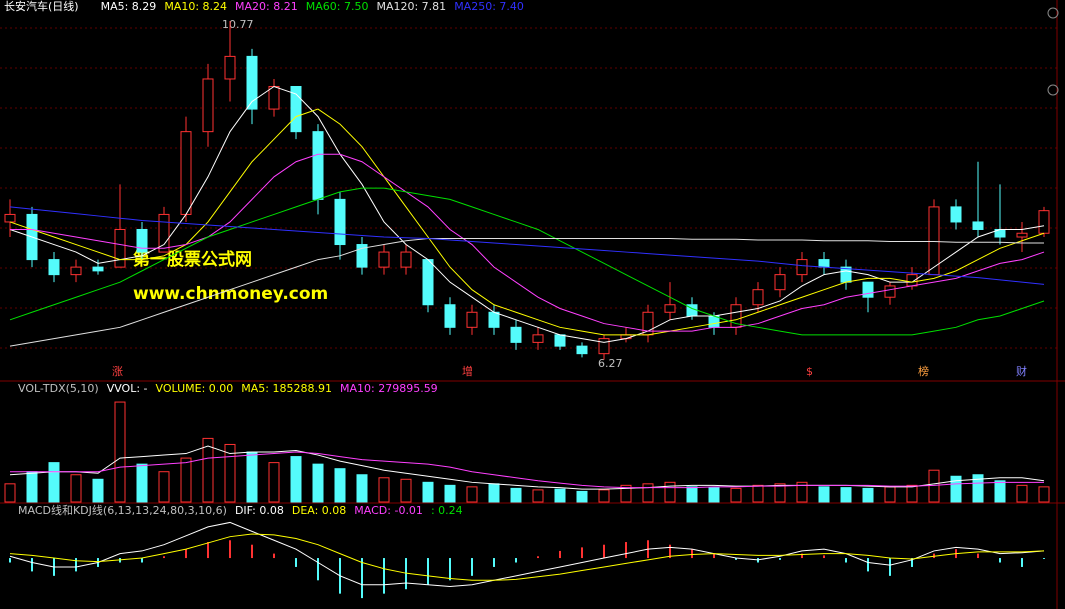  I want to click on indicator-label: DIF: 0.08, so click(259, 510).